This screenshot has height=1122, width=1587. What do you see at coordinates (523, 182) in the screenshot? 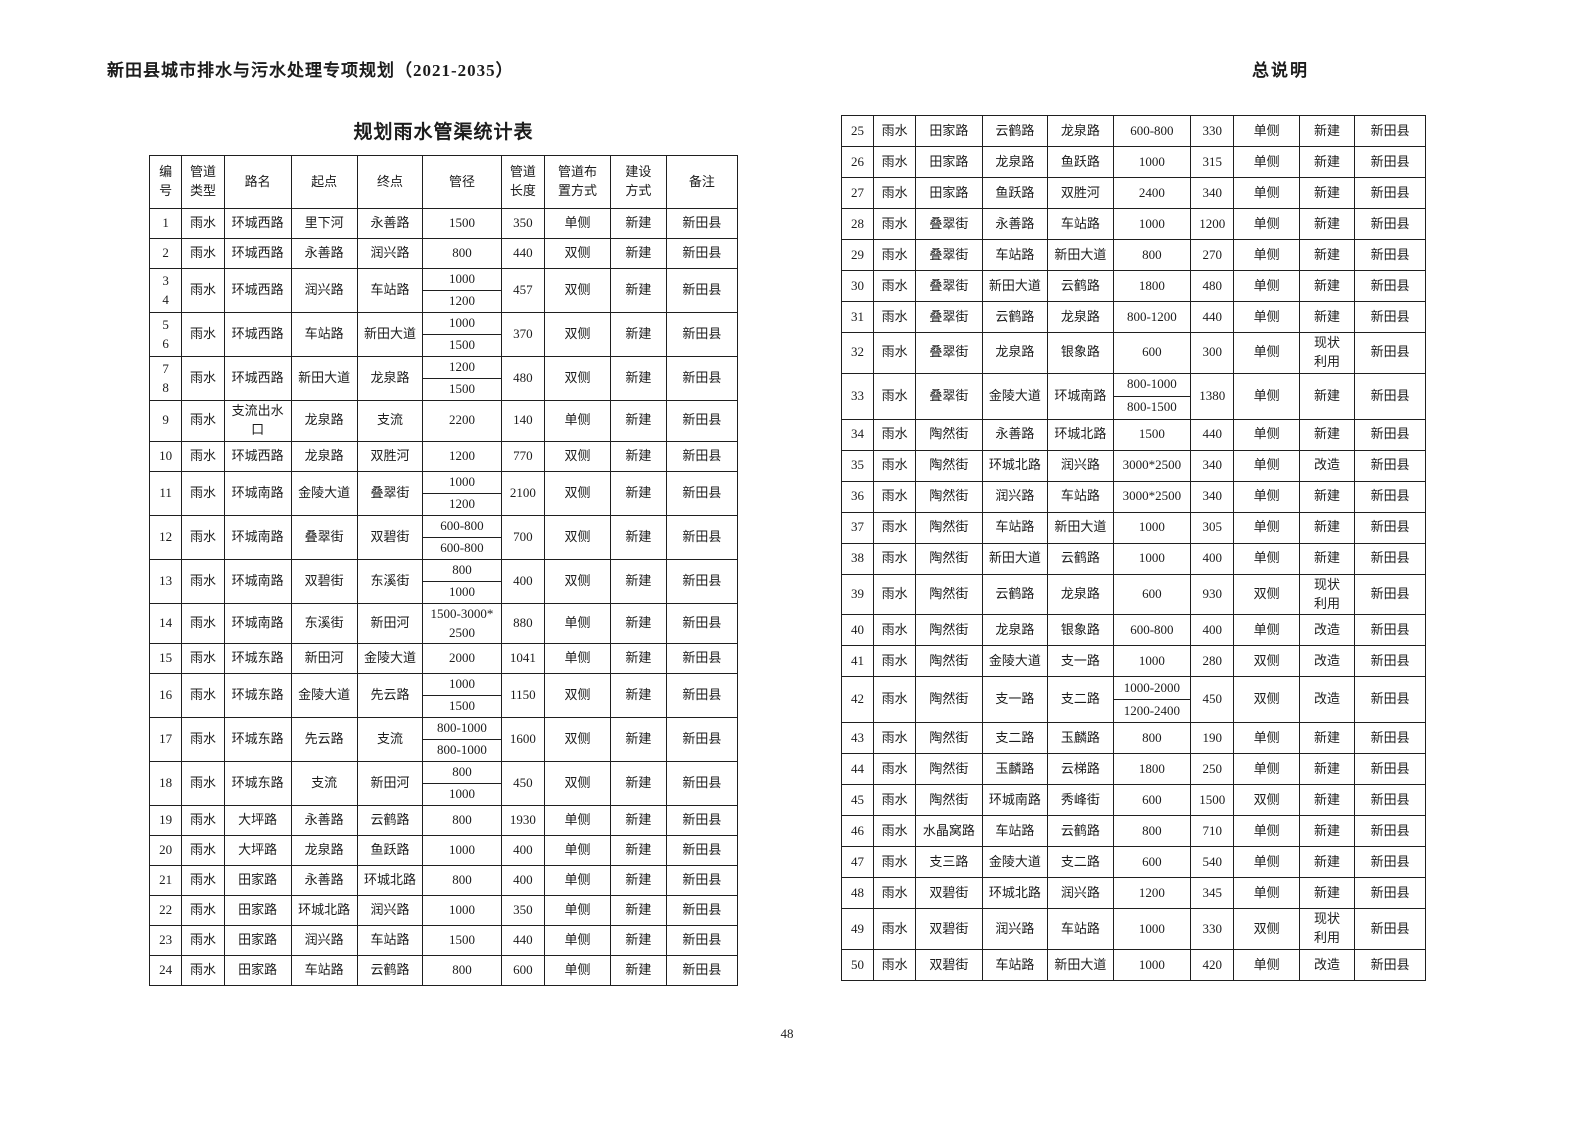
I see `column-header: 管道 长度` at bounding box center [523, 182].